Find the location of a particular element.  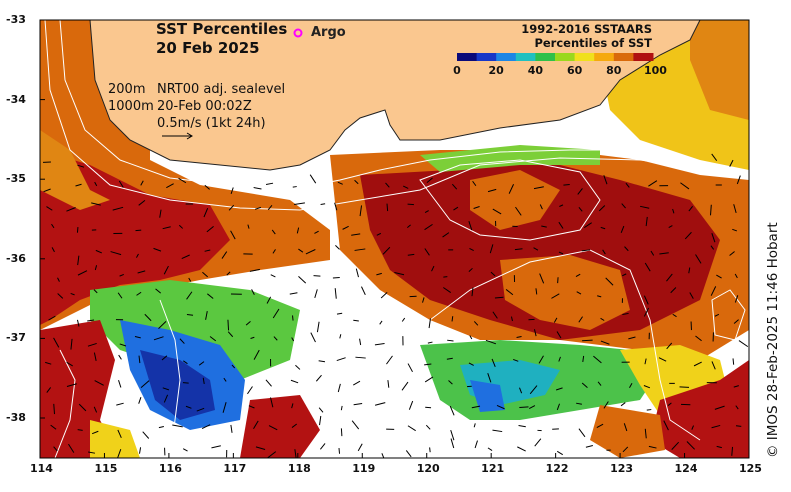

scale-label: 0.5m/s (1kt 24h) is located at coordinates (211, 123).